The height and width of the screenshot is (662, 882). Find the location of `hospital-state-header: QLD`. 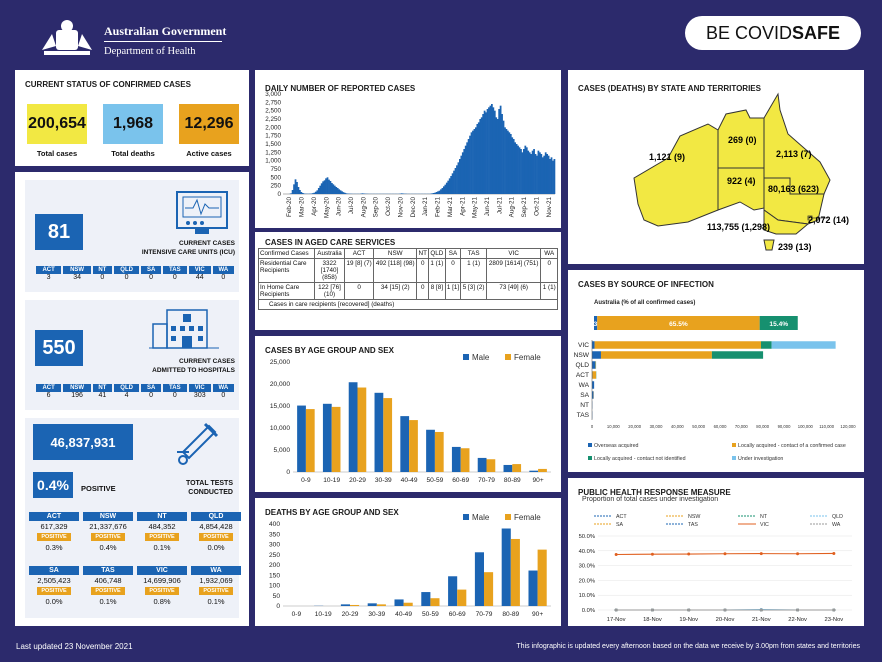

hospital-state-header: QLD is located at coordinates (126, 388).